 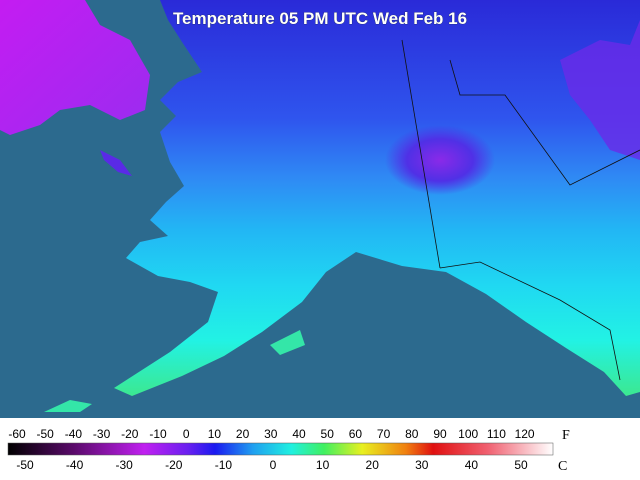 I want to click on fahrenheit-label: 0, so click(x=186, y=434).